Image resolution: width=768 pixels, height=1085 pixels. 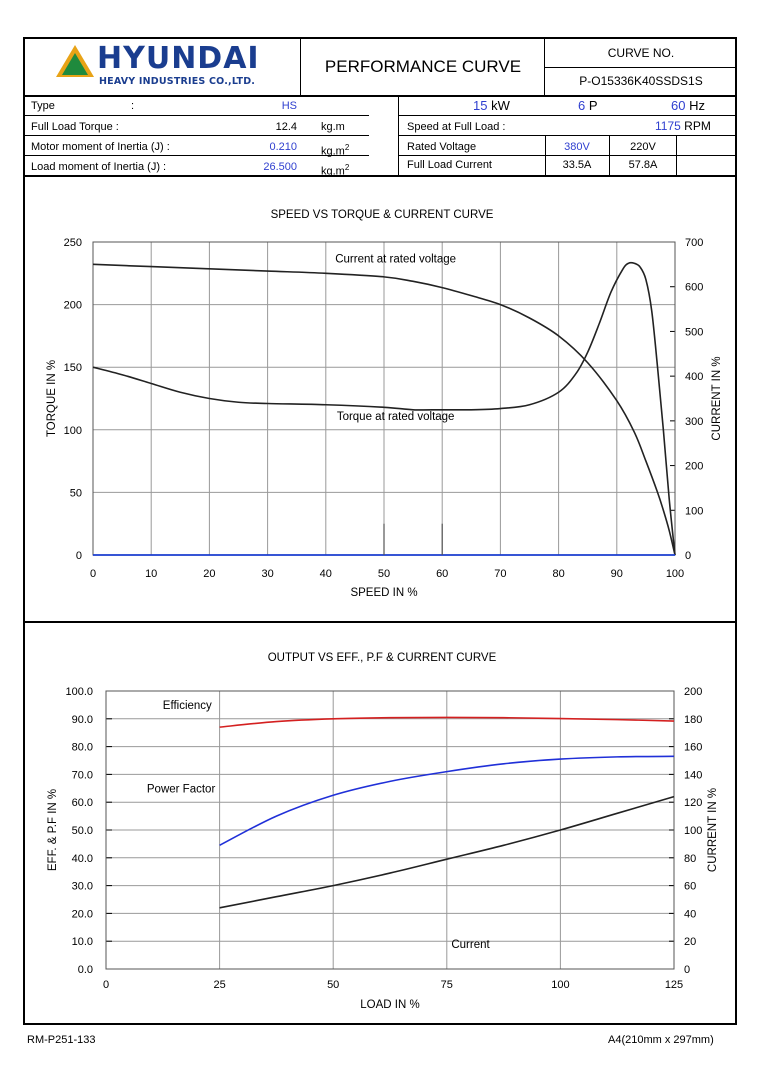 I want to click on rated-voltage-2: 220V, so click(x=643, y=147).